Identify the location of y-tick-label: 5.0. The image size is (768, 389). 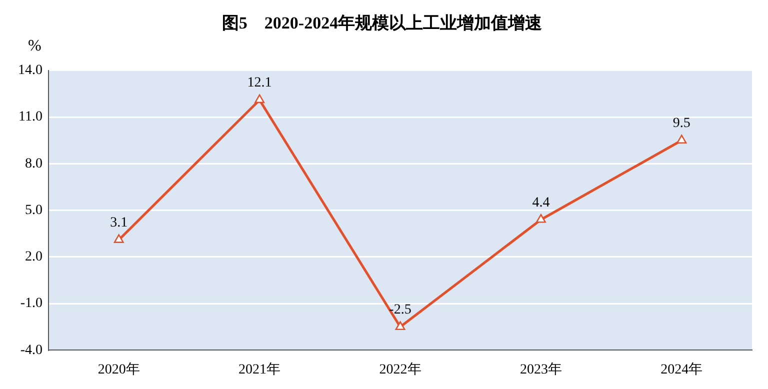
(33, 210).